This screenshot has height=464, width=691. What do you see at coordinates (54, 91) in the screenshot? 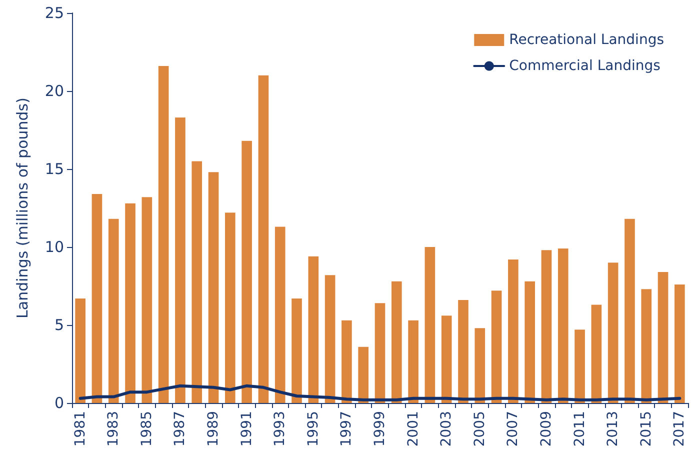
I see `y-tick-label: 20` at bounding box center [54, 91].